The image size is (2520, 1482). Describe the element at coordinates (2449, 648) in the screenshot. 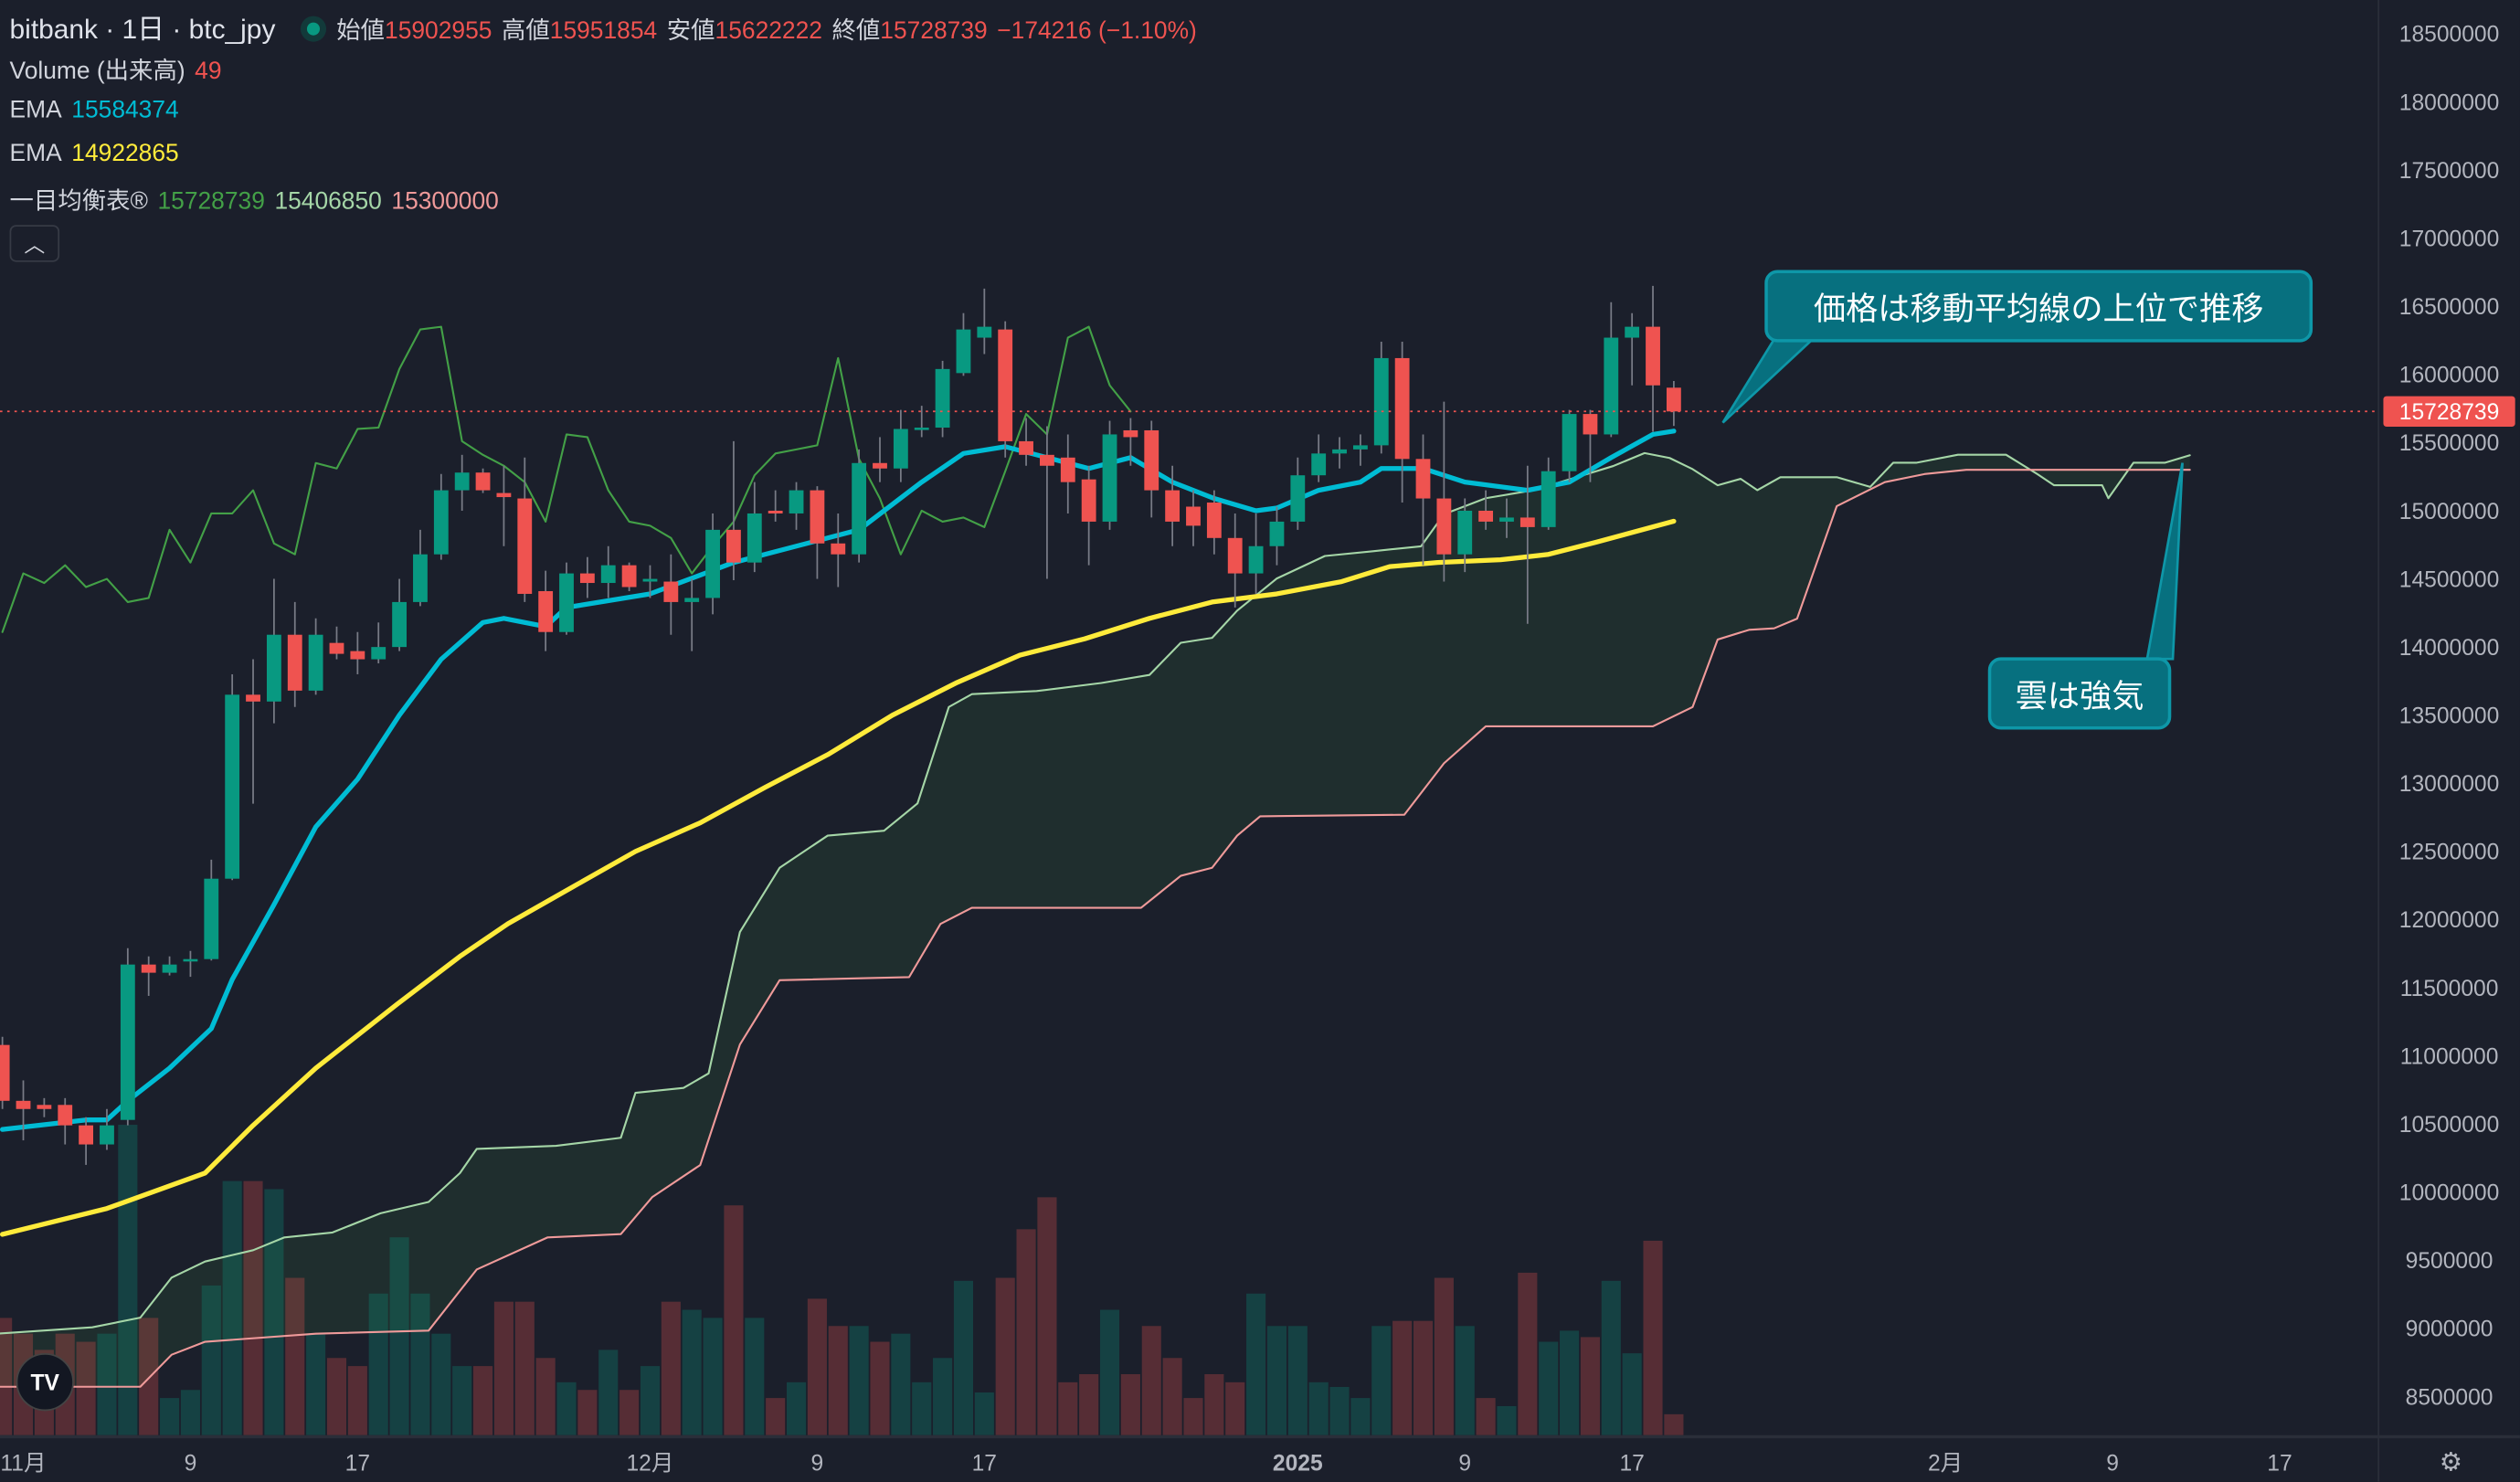

I see `price-tick-label: 14000000` at that location.